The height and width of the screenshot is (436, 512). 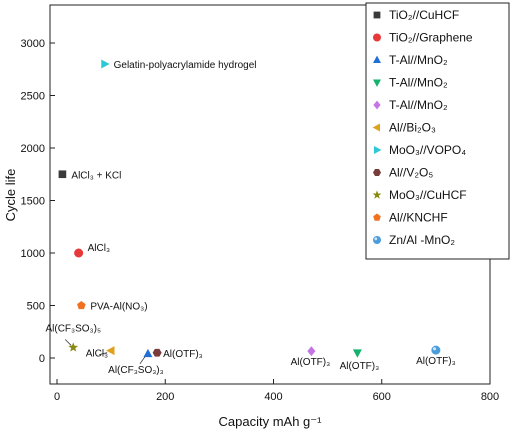 What do you see at coordinates (185, 65) in the screenshot?
I see `point-annotation: Gelatin-polyacrylamide hydrogel` at bounding box center [185, 65].